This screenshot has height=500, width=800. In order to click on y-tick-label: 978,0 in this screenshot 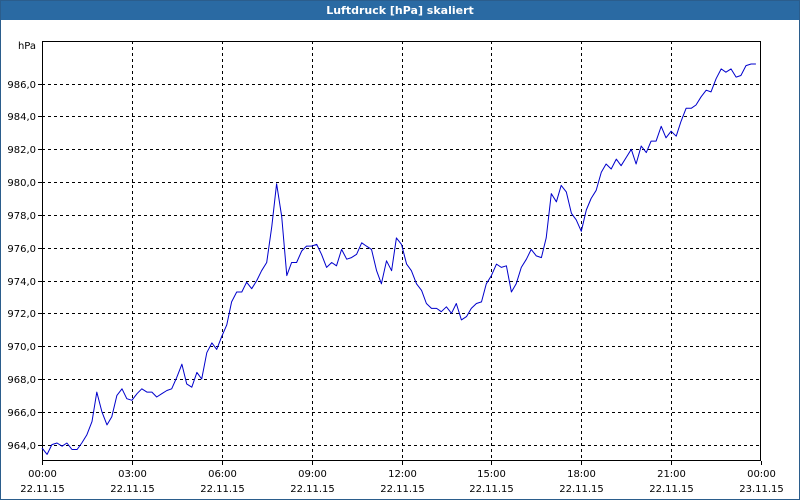, I will do `click(21, 216)`.